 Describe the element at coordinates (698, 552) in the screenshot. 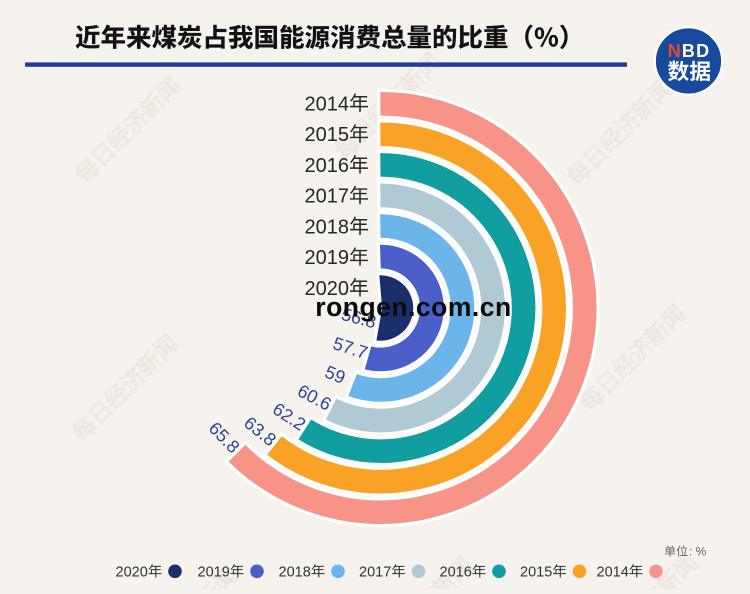

I see `svg-text:: %: : %` at that location.